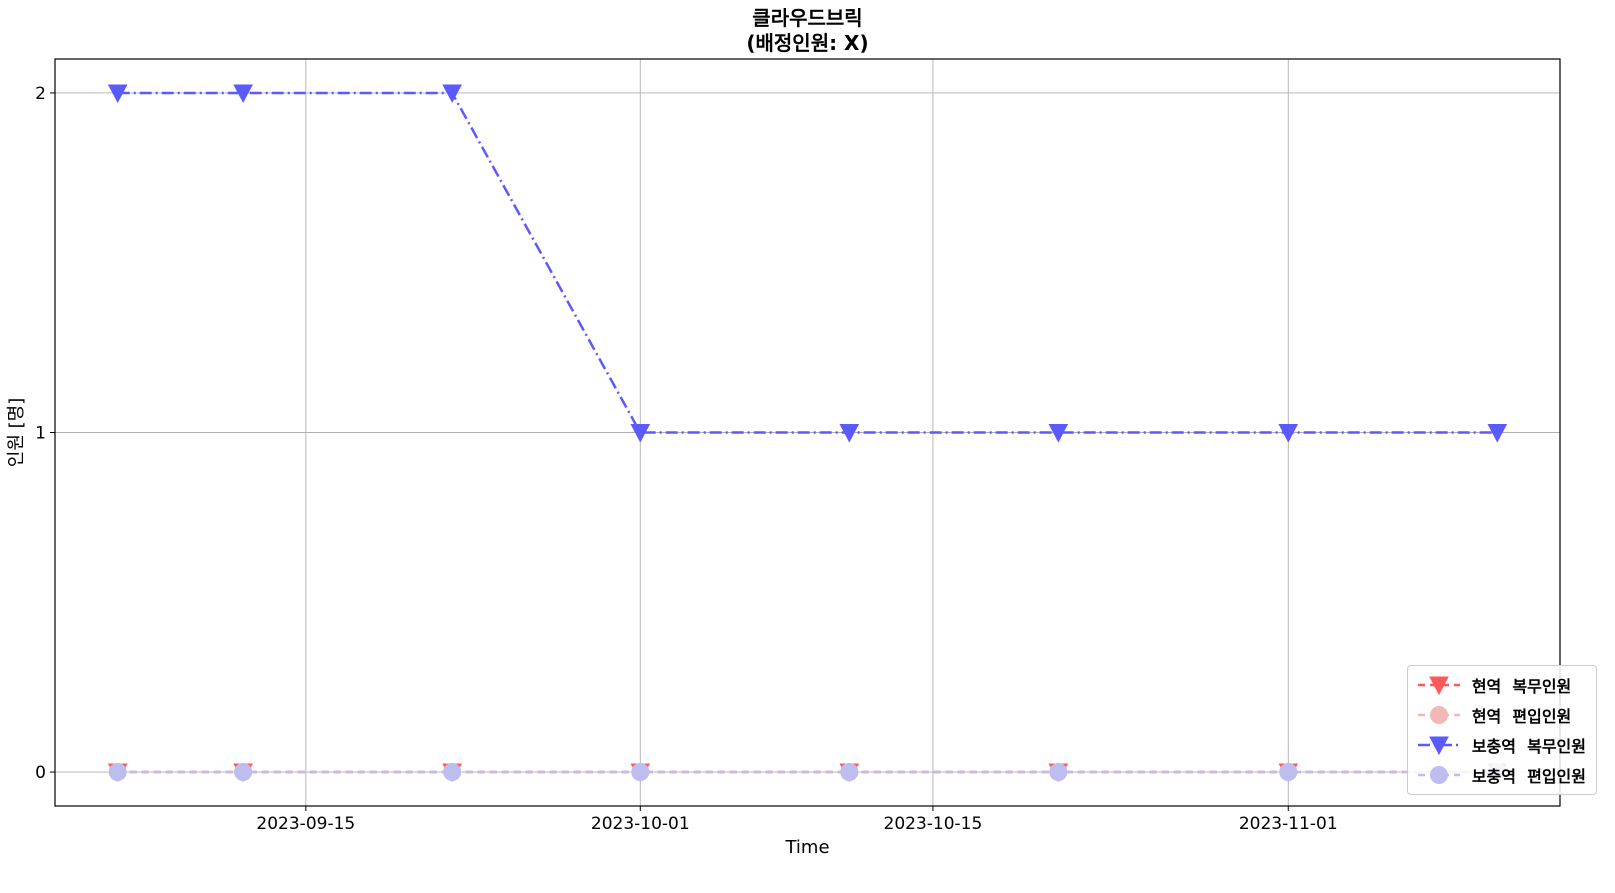  What do you see at coordinates (807, 43) in the screenshot?
I see `chart-subtitle: (배정인원: X)` at bounding box center [807, 43].